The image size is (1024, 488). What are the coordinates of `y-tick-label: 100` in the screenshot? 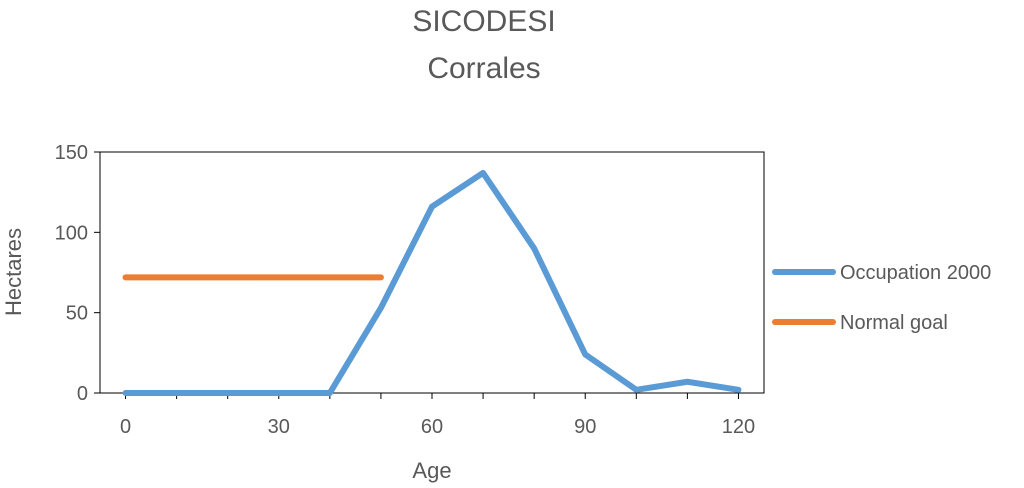 It's located at (71, 233).